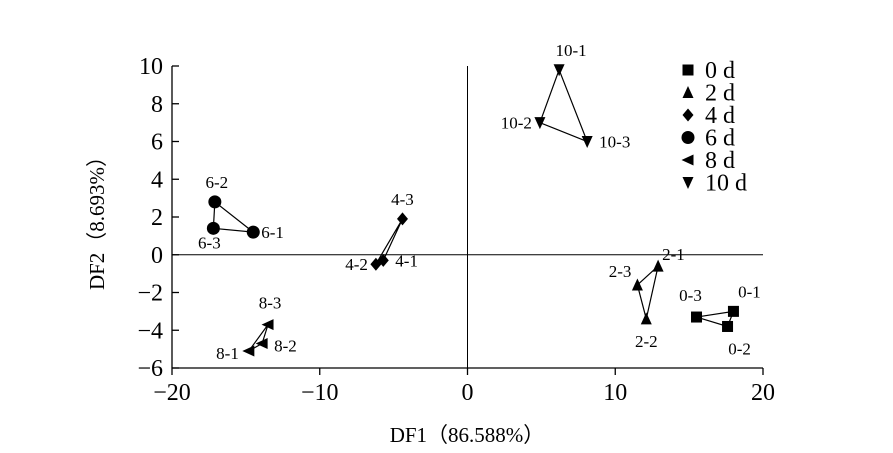 Image resolution: width=893 pixels, height=453 pixels. Describe the element at coordinates (270, 303) in the screenshot. I see `point-label: 8-3` at that location.